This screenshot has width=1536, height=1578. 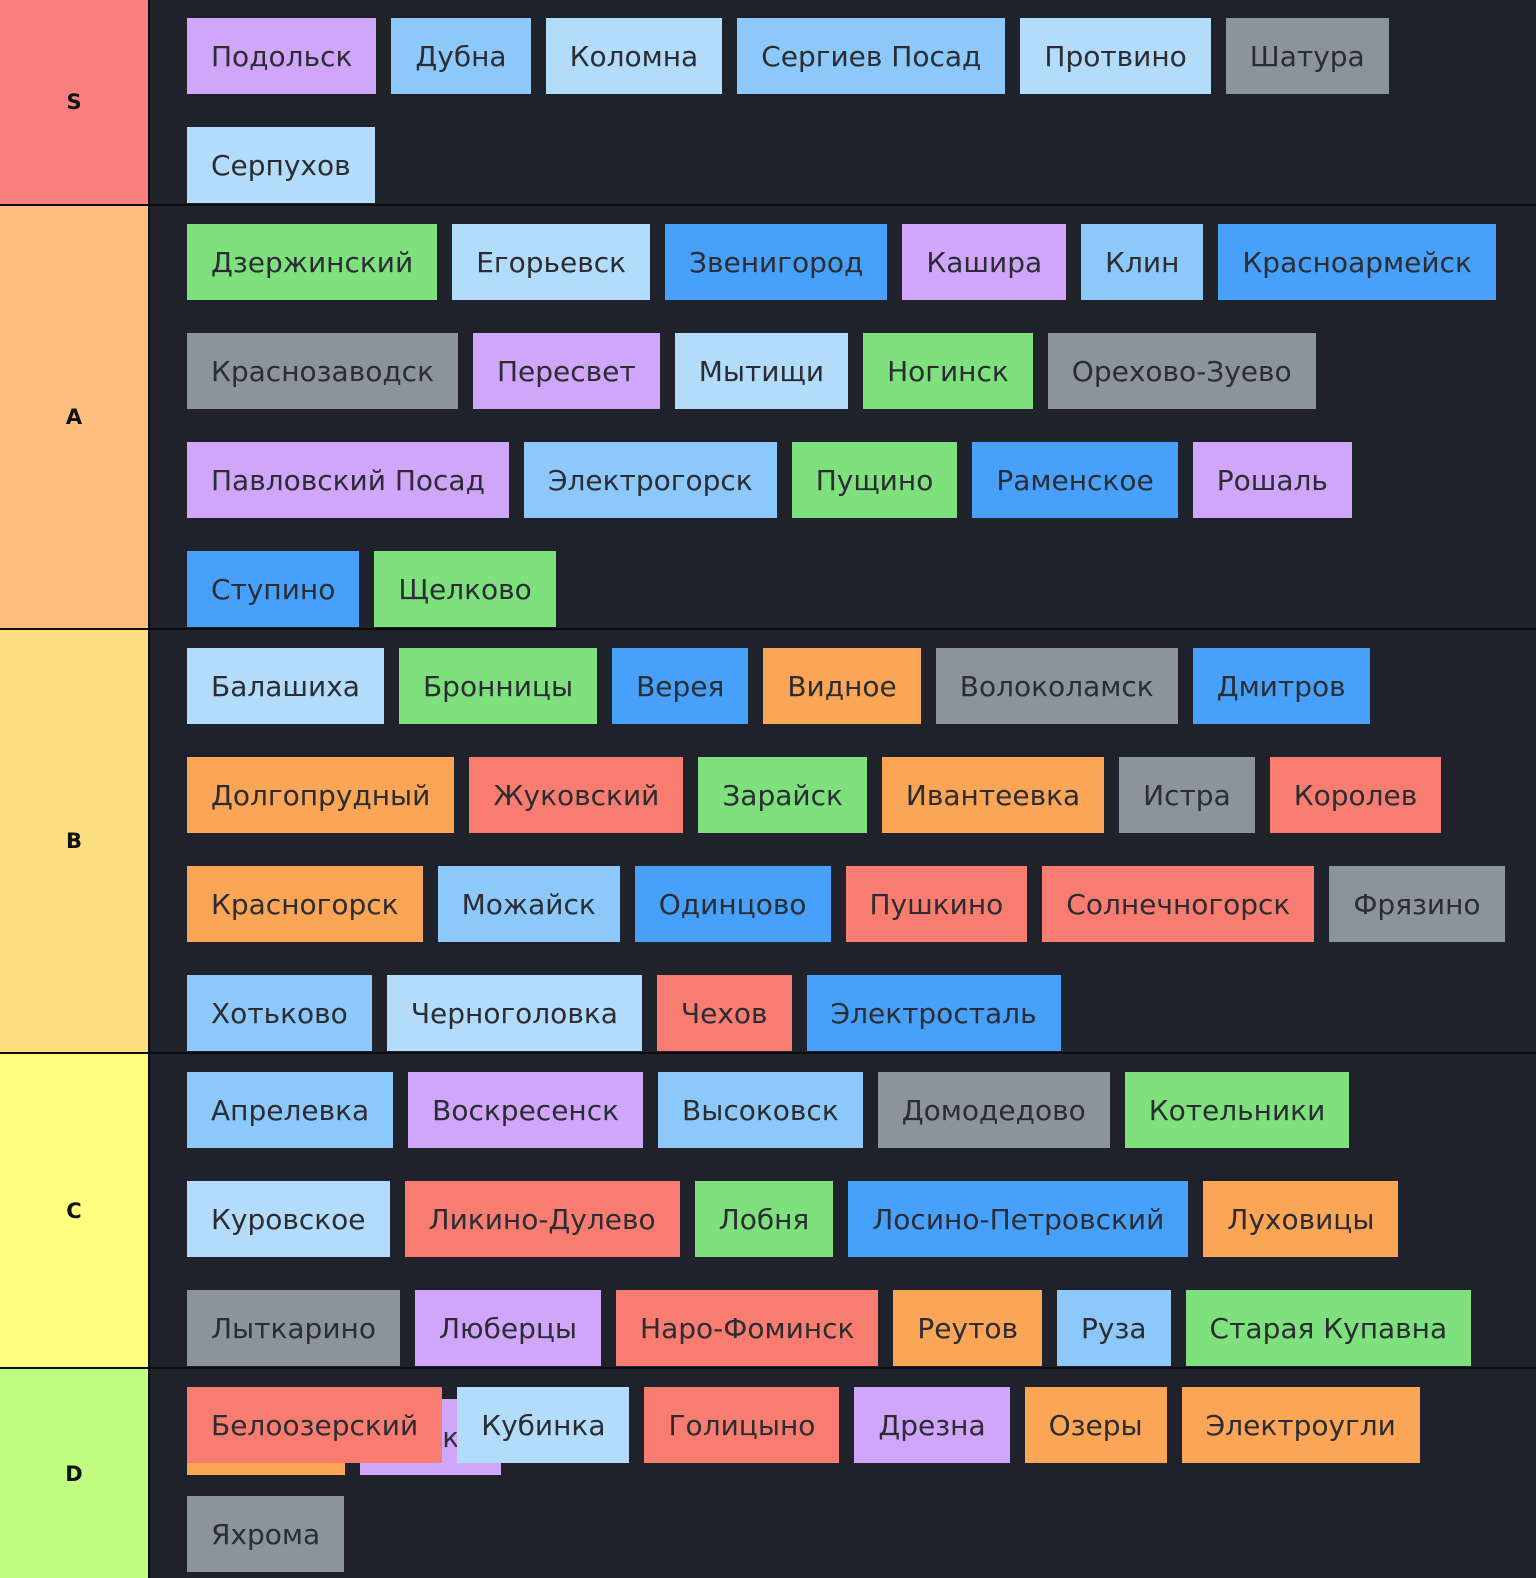 I want to click on tier-item: Домодедово, so click(x=993, y=1110).